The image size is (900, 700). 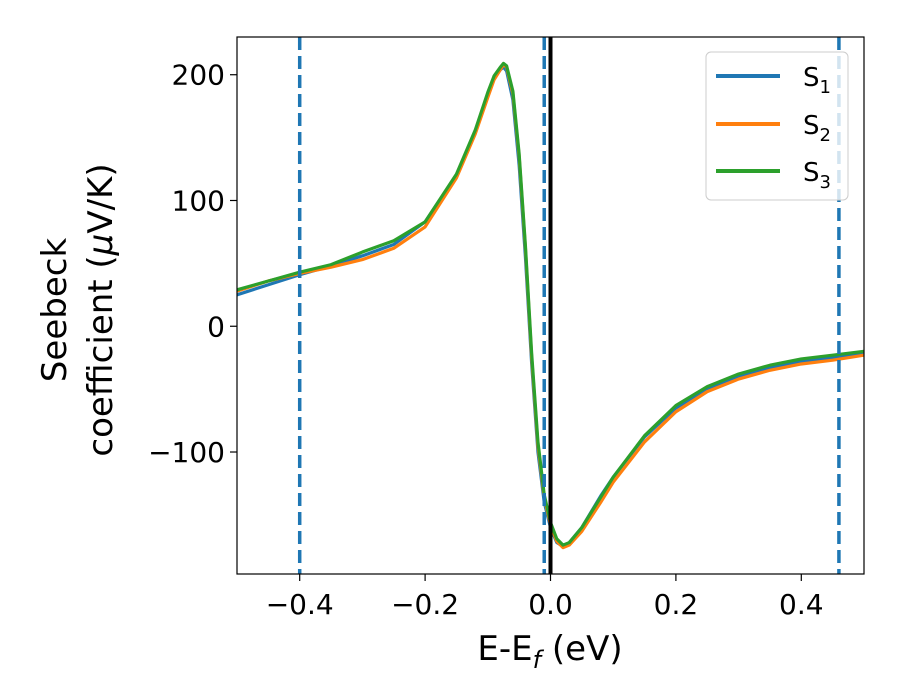 What do you see at coordinates (186, 452) in the screenshot?
I see `y-tick-label: −100` at bounding box center [186, 452].